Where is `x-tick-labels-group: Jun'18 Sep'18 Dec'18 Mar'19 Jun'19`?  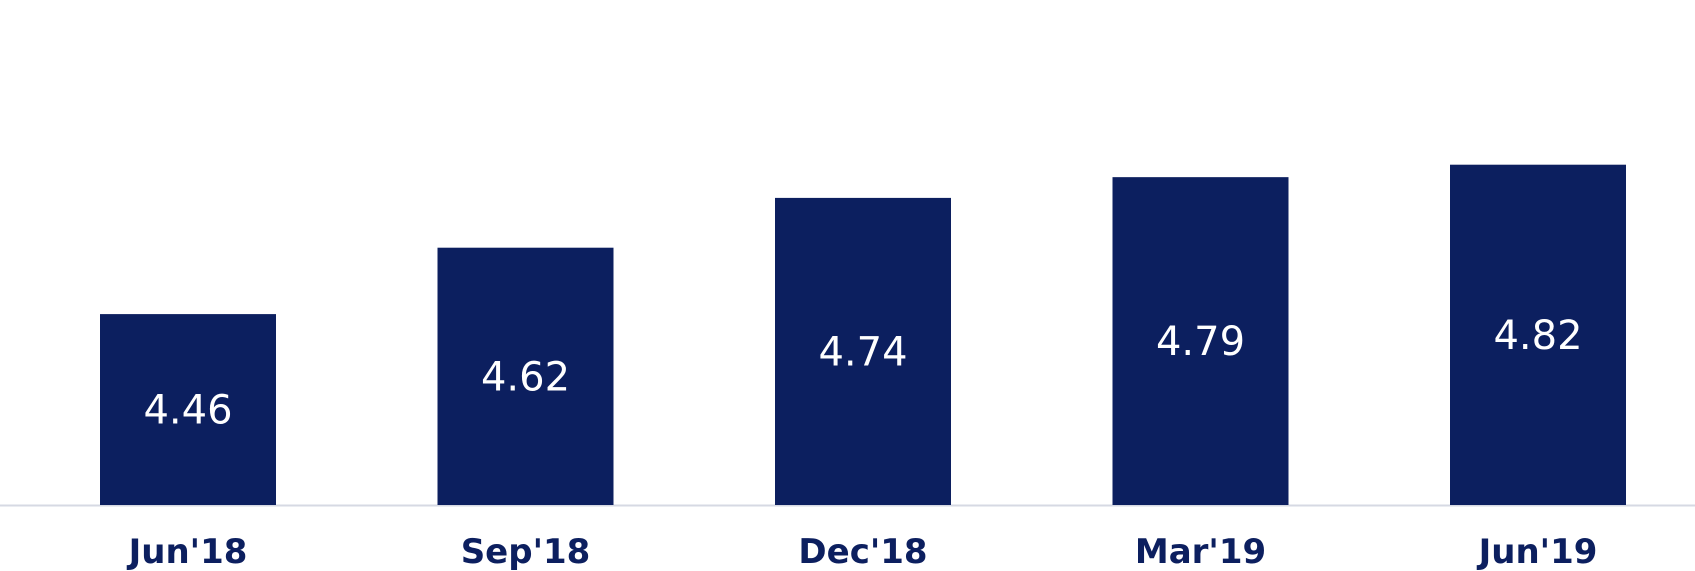 x-tick-labels-group: Jun'18 Sep'18 Dec'18 Mar'19 Jun'19 is located at coordinates (862, 551).